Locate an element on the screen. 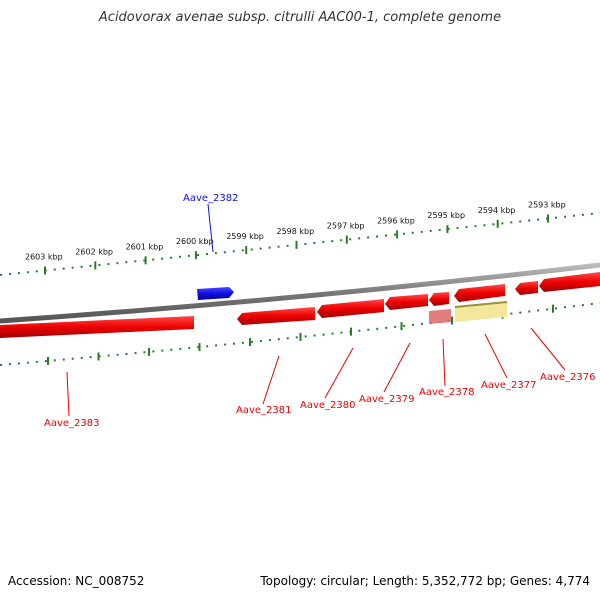 The image size is (600, 600). gene-aave-2377-a is located at coordinates (479, 293).